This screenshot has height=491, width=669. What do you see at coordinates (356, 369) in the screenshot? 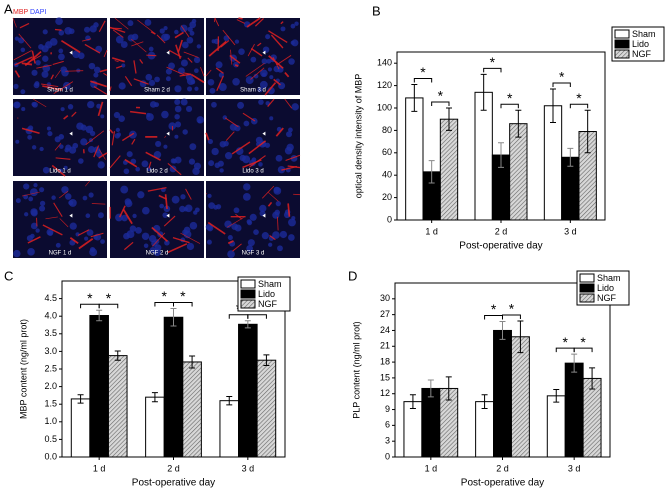
I see `y-axis-label: PLP content (ng/ml prot)` at bounding box center [356, 369].